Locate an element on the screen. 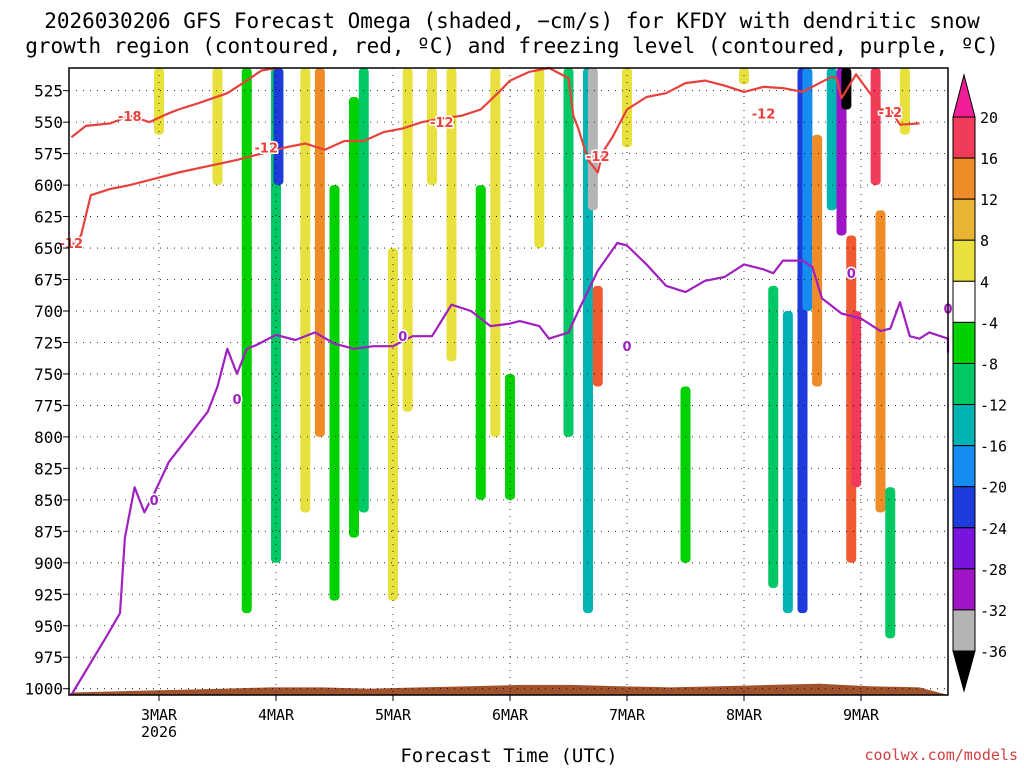 Image resolution: width=1024 pixels, height=768 pixels. contour-label-1: -12 is located at coordinates (267, 148).